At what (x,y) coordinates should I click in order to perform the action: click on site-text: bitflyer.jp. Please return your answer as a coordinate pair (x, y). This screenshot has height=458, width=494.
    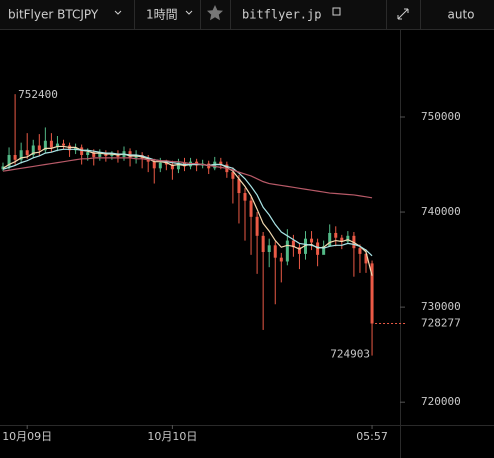
    Looking at the image, I should click on (281, 15).